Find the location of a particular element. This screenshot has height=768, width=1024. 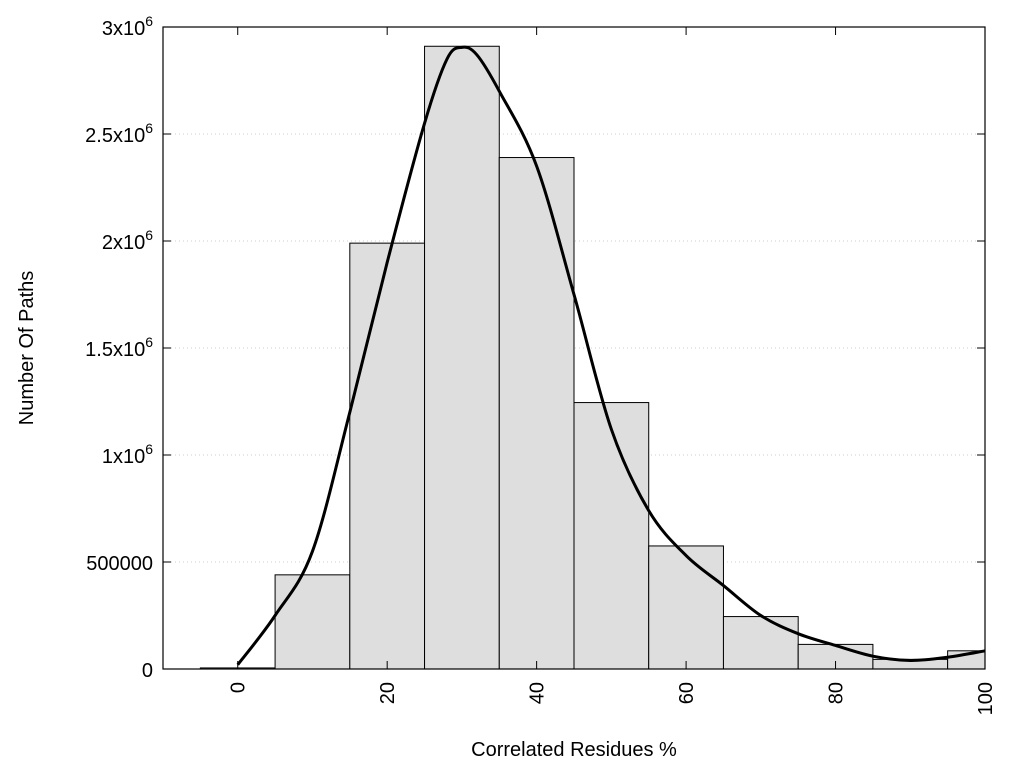

x-tick-label: 40 is located at coordinates (538, 693).